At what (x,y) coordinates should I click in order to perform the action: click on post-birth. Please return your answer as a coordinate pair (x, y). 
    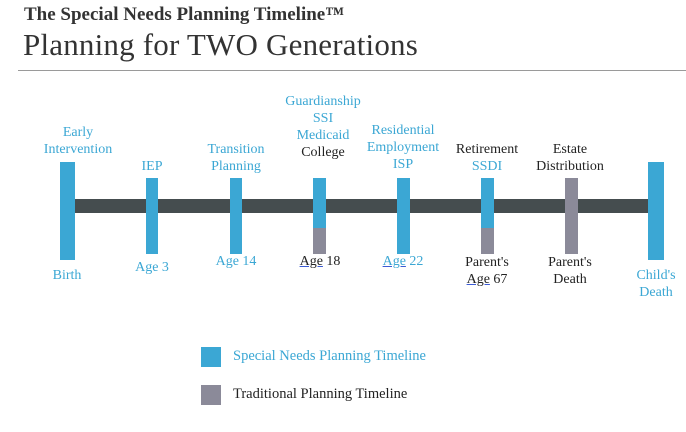
    Looking at the image, I should click on (67, 211).